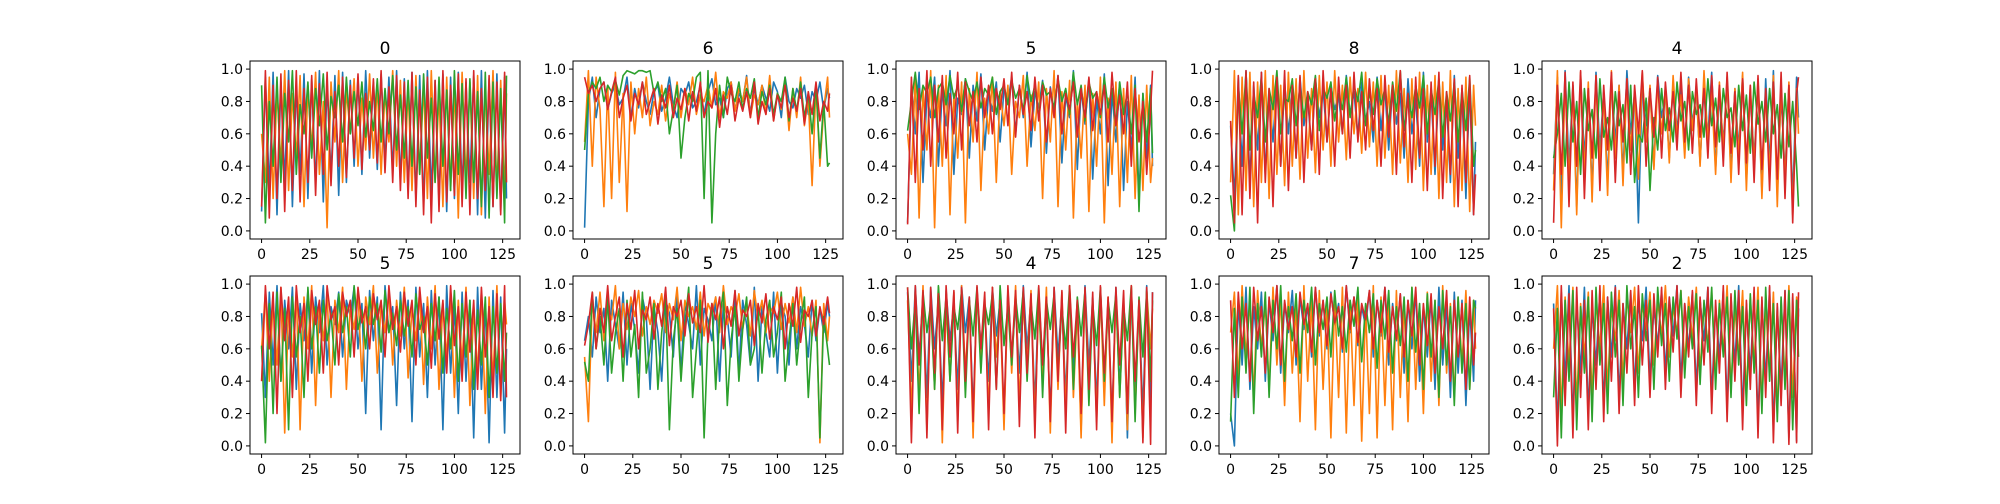  I want to click on subplot-7: 0.0 0.2 0.4 0.6 0.8 1.0 0 25 50 75 100 125 4, so click(1017, 366).